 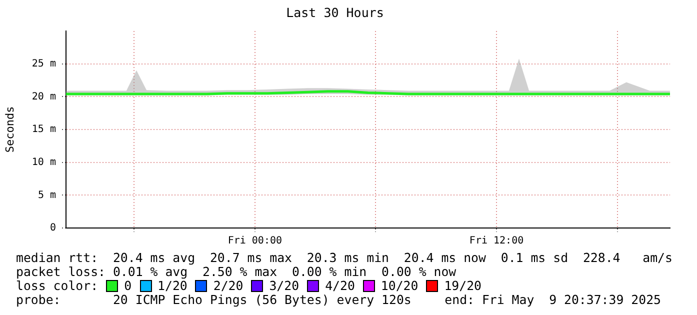 What do you see at coordinates (340, 285) in the screenshot?
I see `legend-label: 4/20` at bounding box center [340, 285].